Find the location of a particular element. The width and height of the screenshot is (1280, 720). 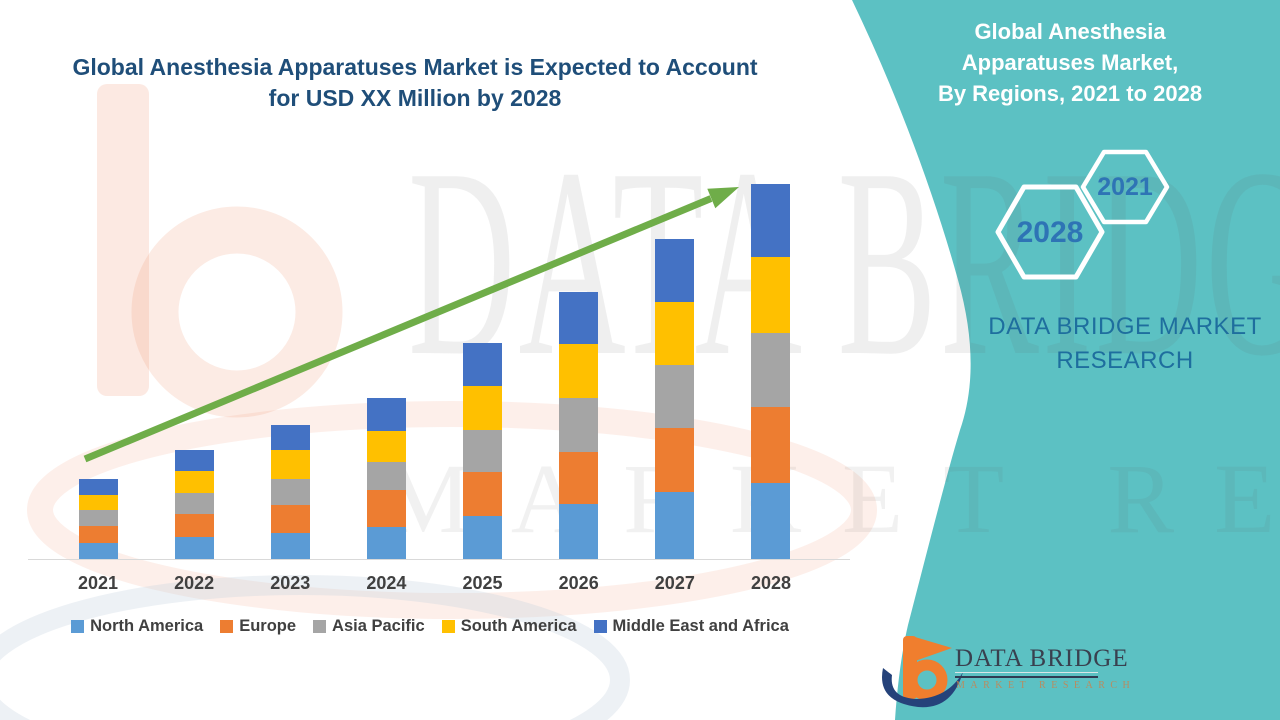

x-tick-label-2027: 2027 is located at coordinates (674, 583).